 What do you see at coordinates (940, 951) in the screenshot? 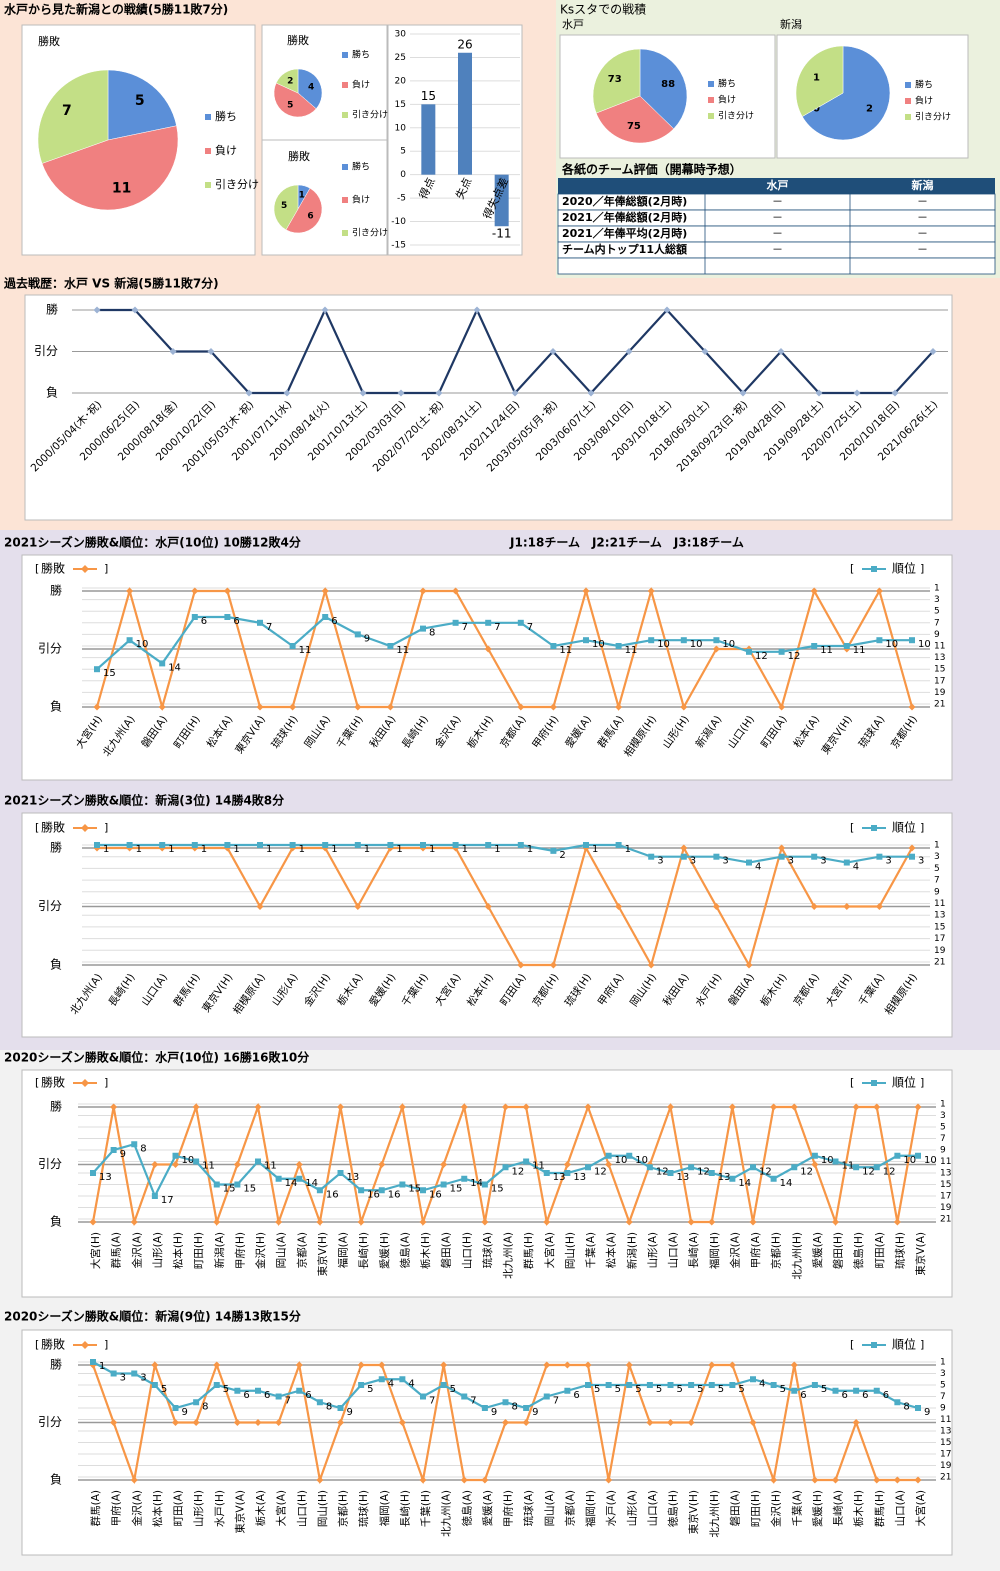
I see `y2-tick-label: 19` at bounding box center [940, 951].